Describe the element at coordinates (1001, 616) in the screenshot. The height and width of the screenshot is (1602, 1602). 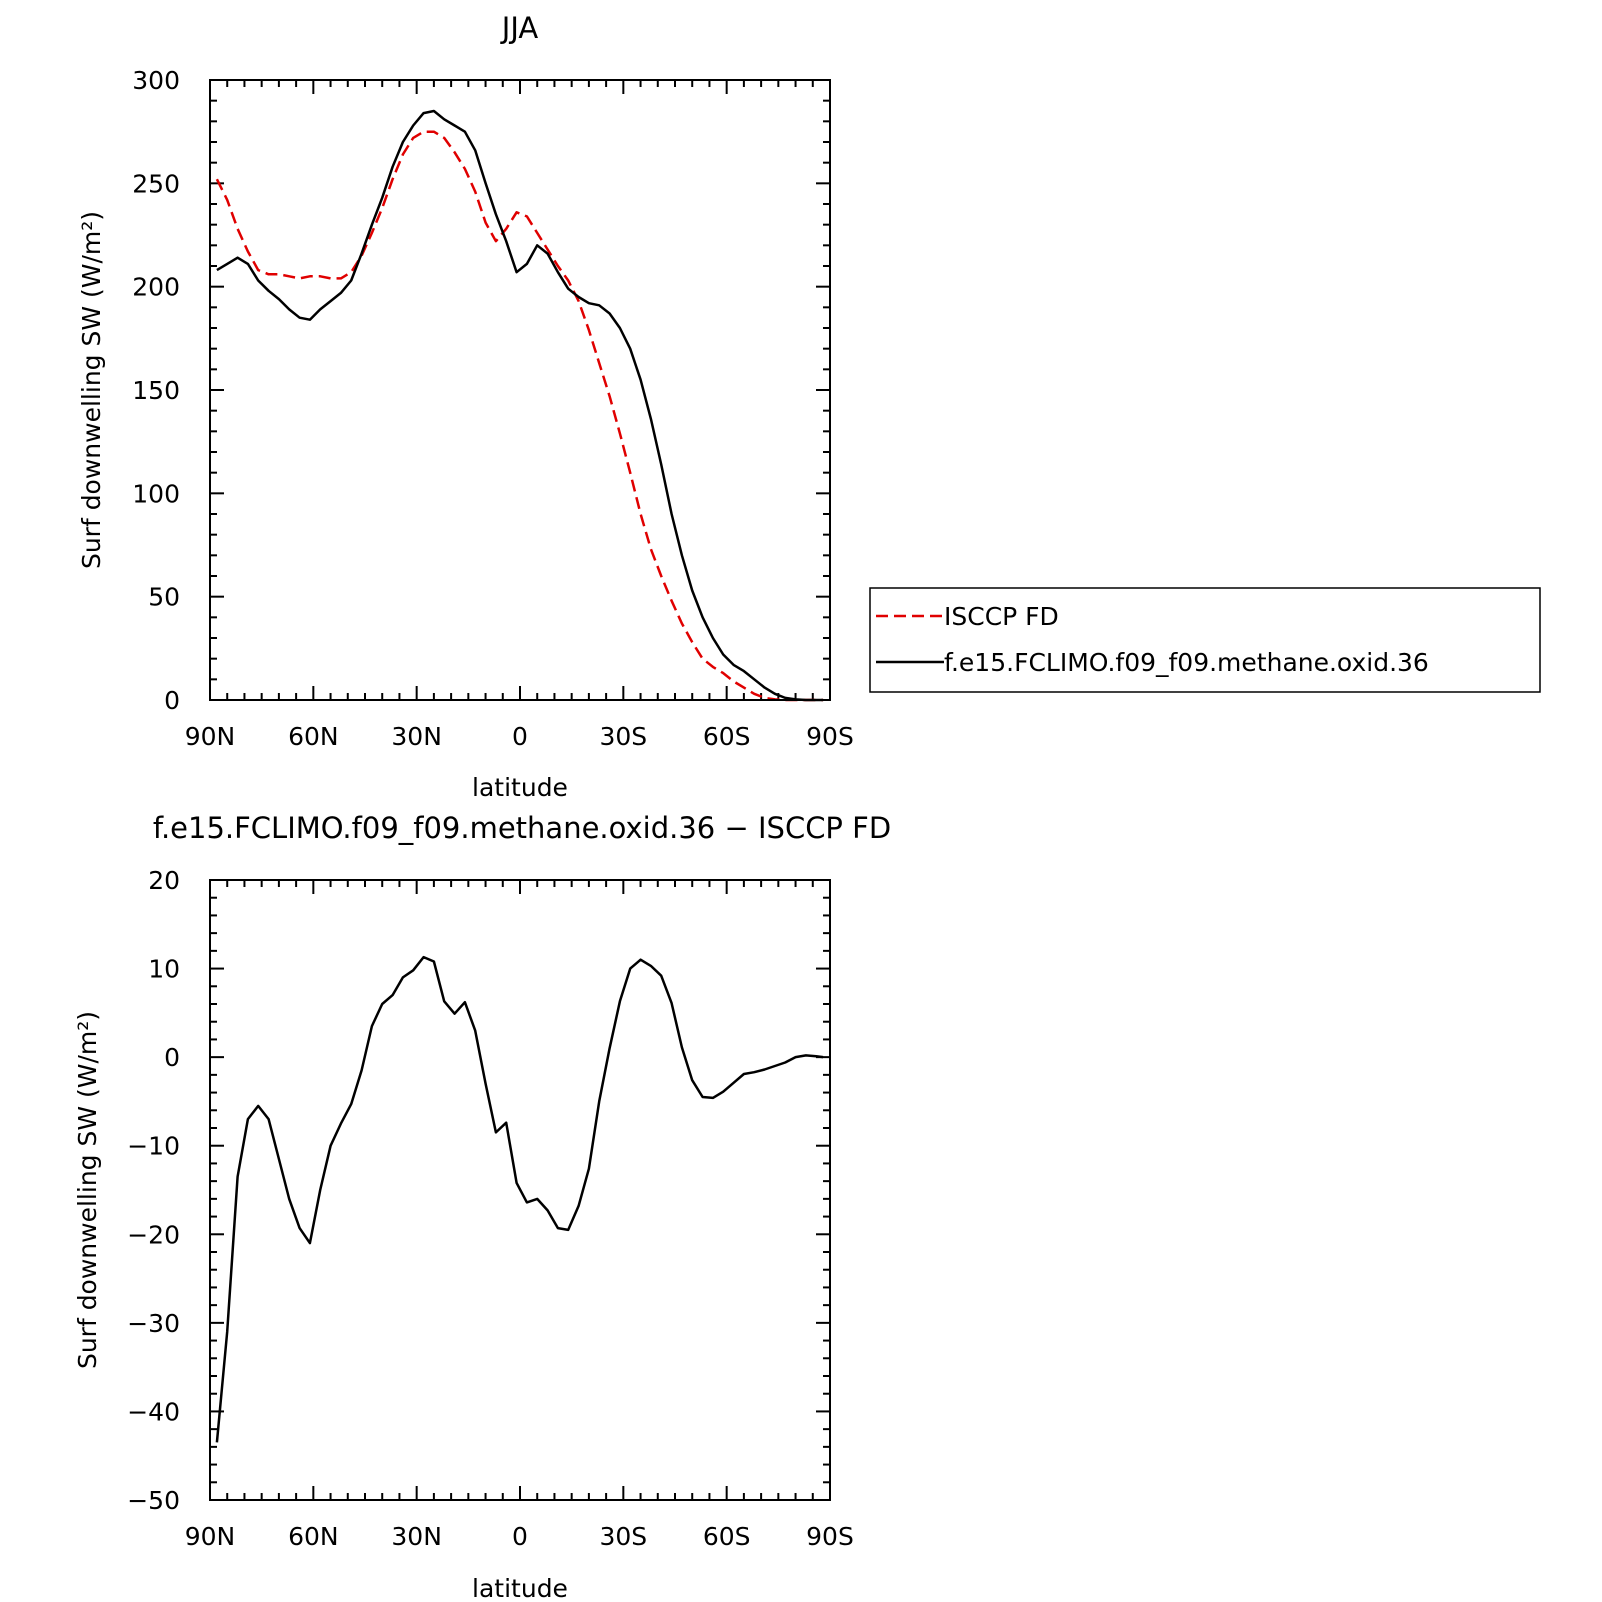
I see `legend-label-isccp: ISCCP FD` at that location.